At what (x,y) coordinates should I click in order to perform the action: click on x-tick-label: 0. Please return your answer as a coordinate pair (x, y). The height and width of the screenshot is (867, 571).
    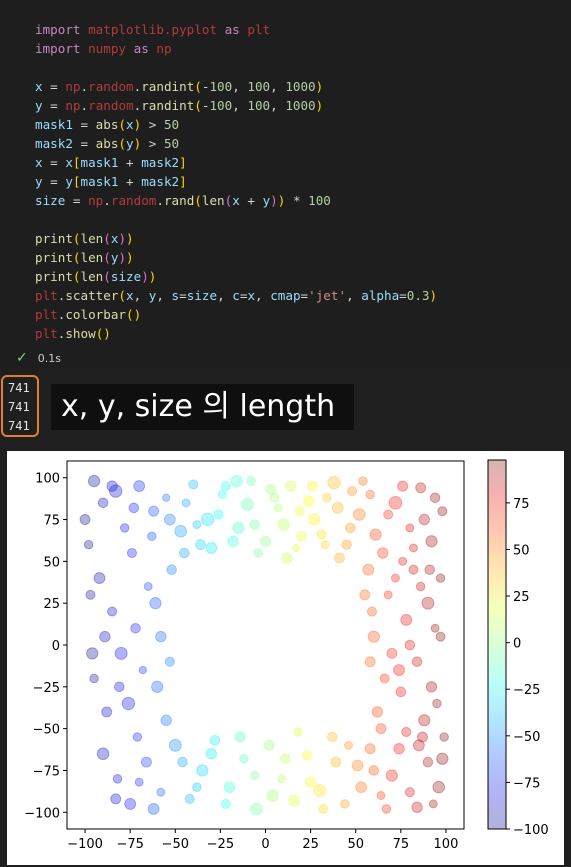
    Looking at the image, I should click on (265, 844).